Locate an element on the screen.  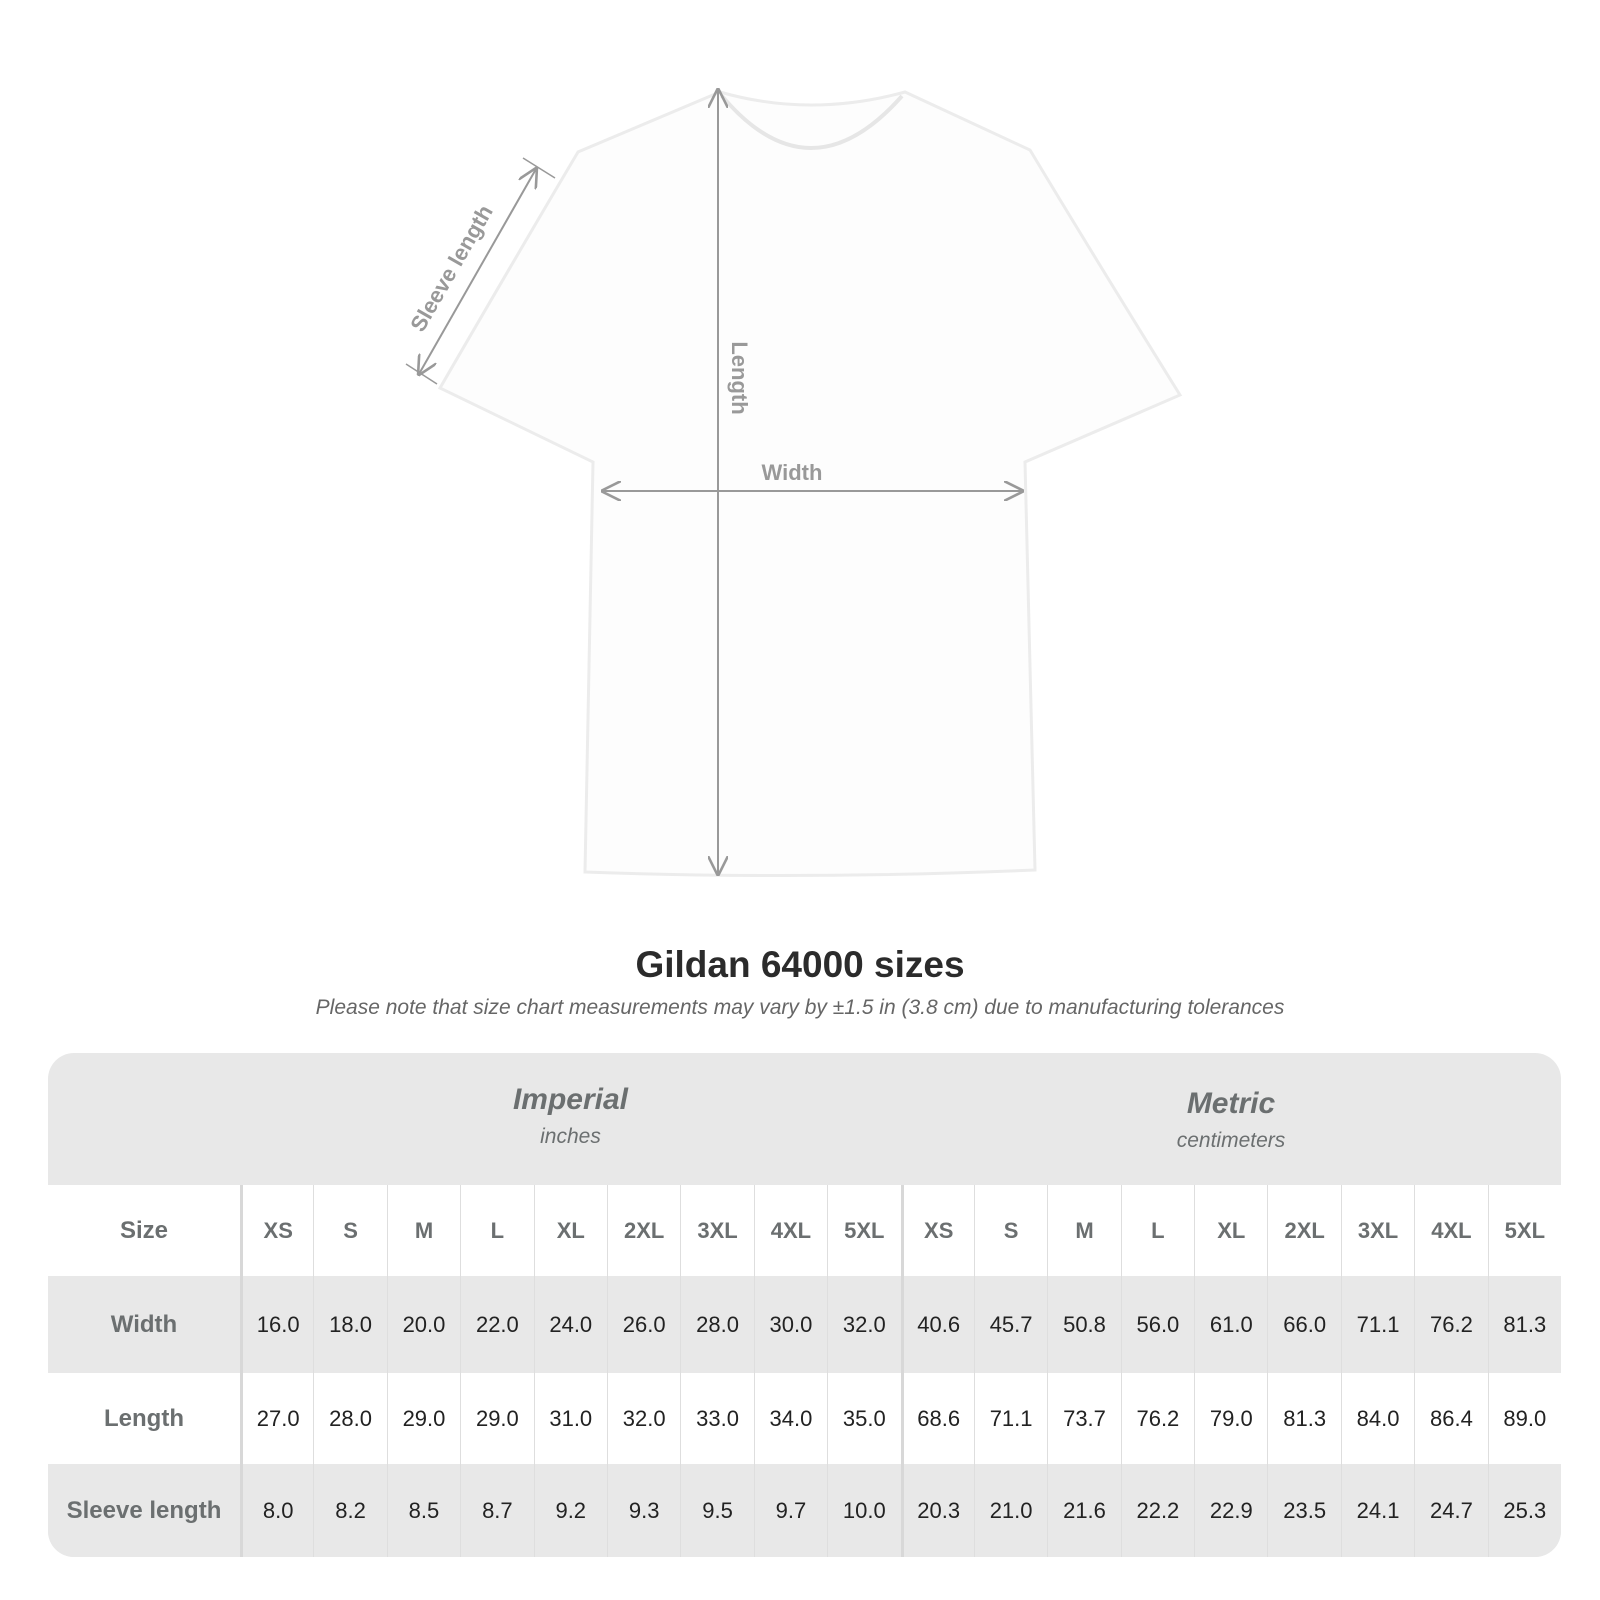
metric-cell: 4XL is located at coordinates (1450, 1230).